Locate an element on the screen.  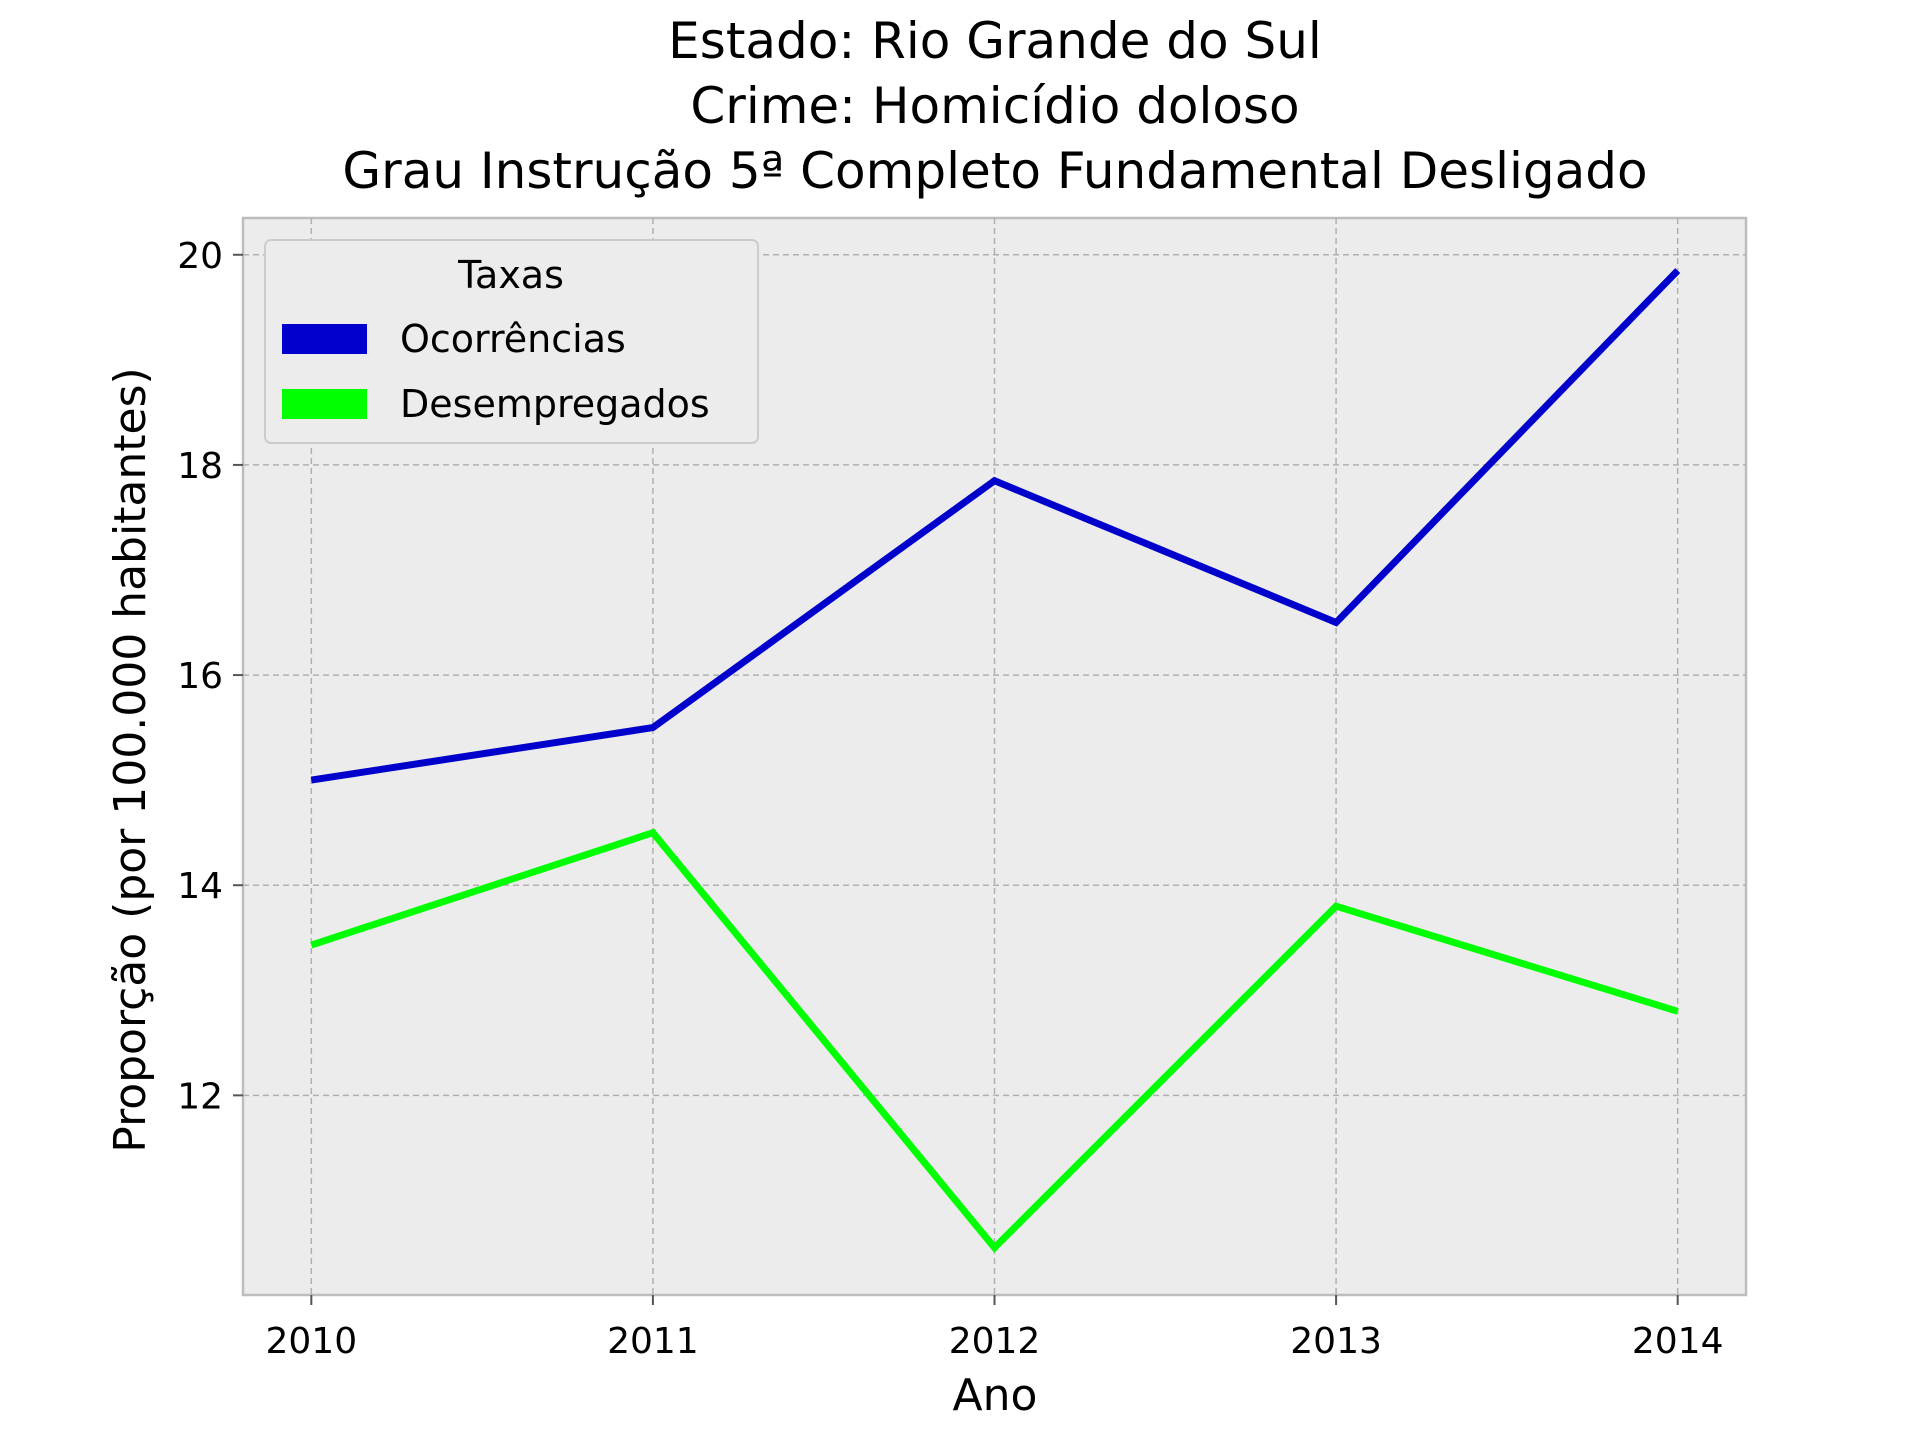
x-tick-label: 2012 is located at coordinates (995, 1341).